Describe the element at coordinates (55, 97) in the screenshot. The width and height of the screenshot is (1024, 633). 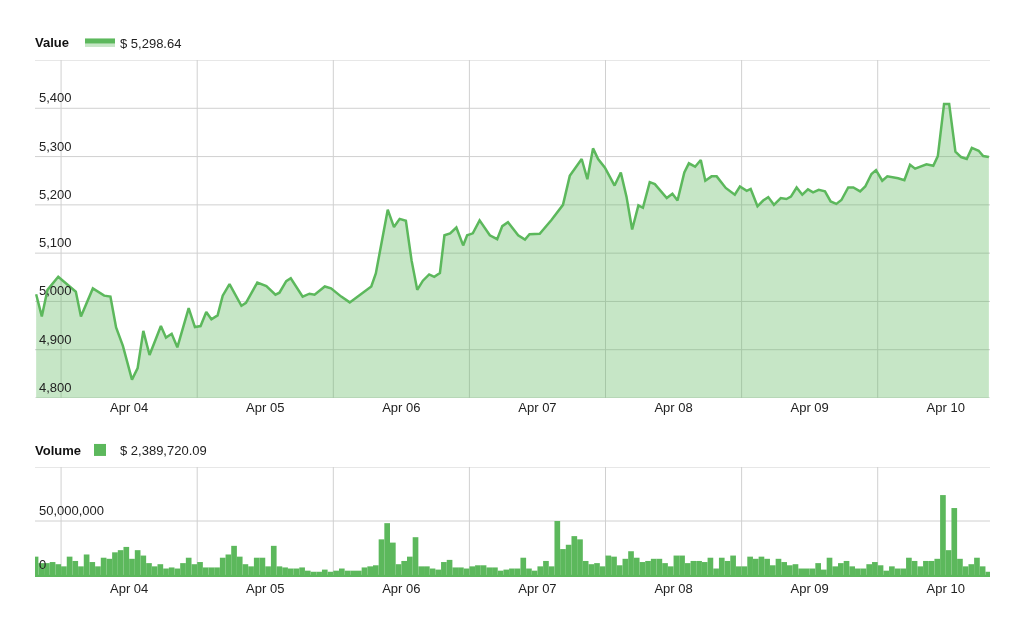
I see `y-tick-label: 5,400` at that location.